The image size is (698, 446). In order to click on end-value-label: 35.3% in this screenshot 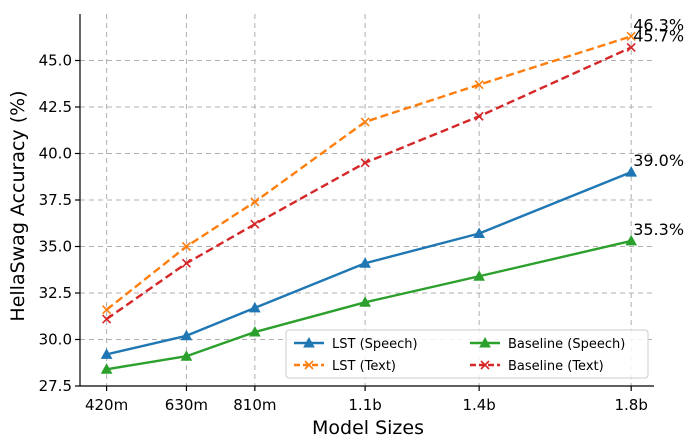, I will do `click(658, 229)`.